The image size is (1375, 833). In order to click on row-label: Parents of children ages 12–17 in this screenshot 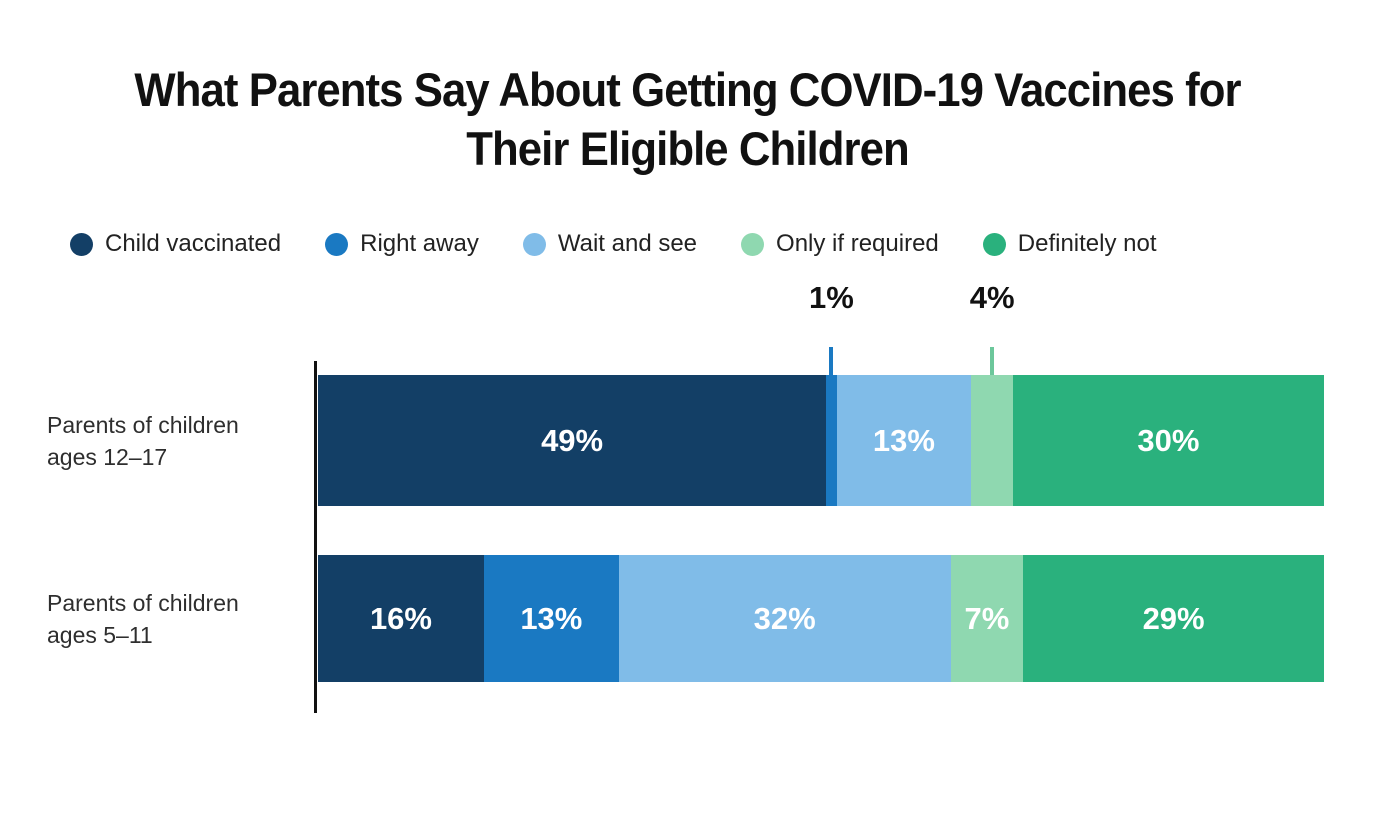, I will do `click(174, 440)`.